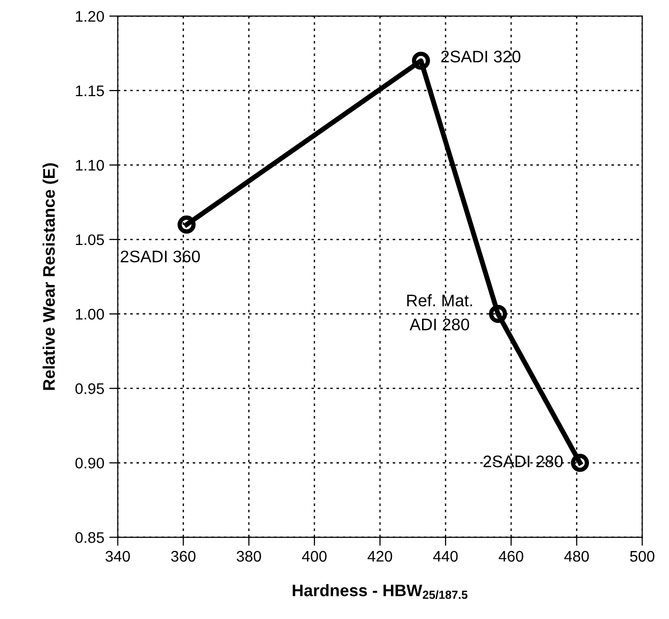  Describe the element at coordinates (90, 91) in the screenshot. I see `y-tick-label: 1.15` at that location.